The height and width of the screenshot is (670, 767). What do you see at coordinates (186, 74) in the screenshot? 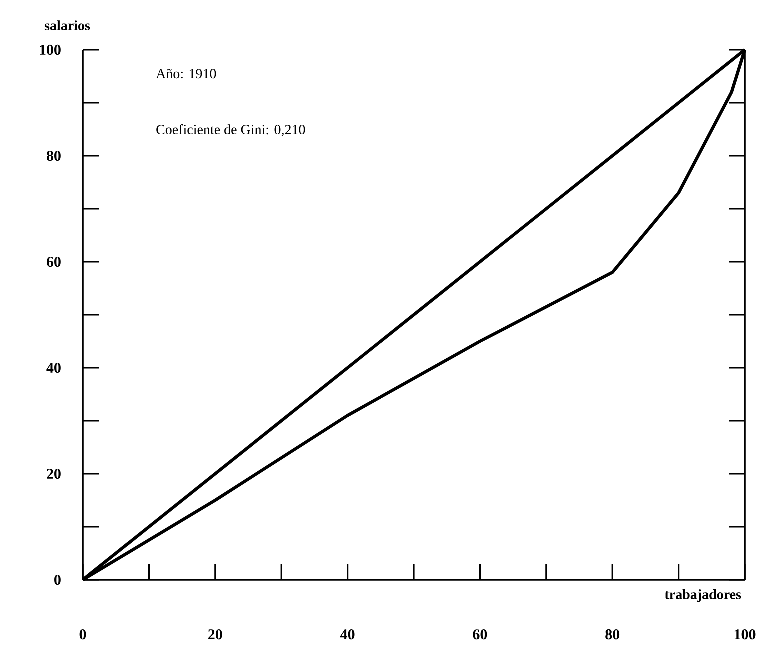
I see `annotation: Año: 1910` at bounding box center [186, 74].